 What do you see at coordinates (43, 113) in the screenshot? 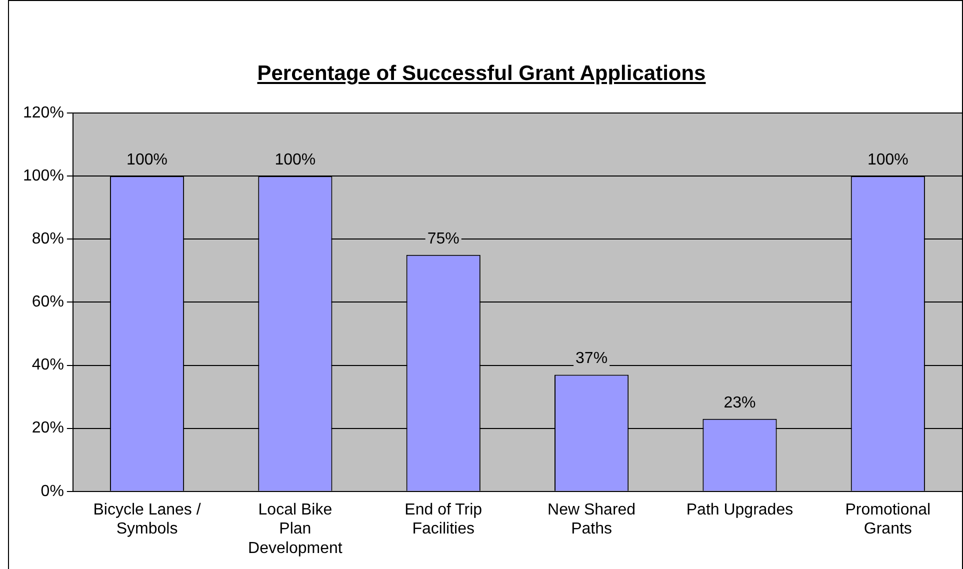
I see `y-tick-label: 120%` at bounding box center [43, 113].